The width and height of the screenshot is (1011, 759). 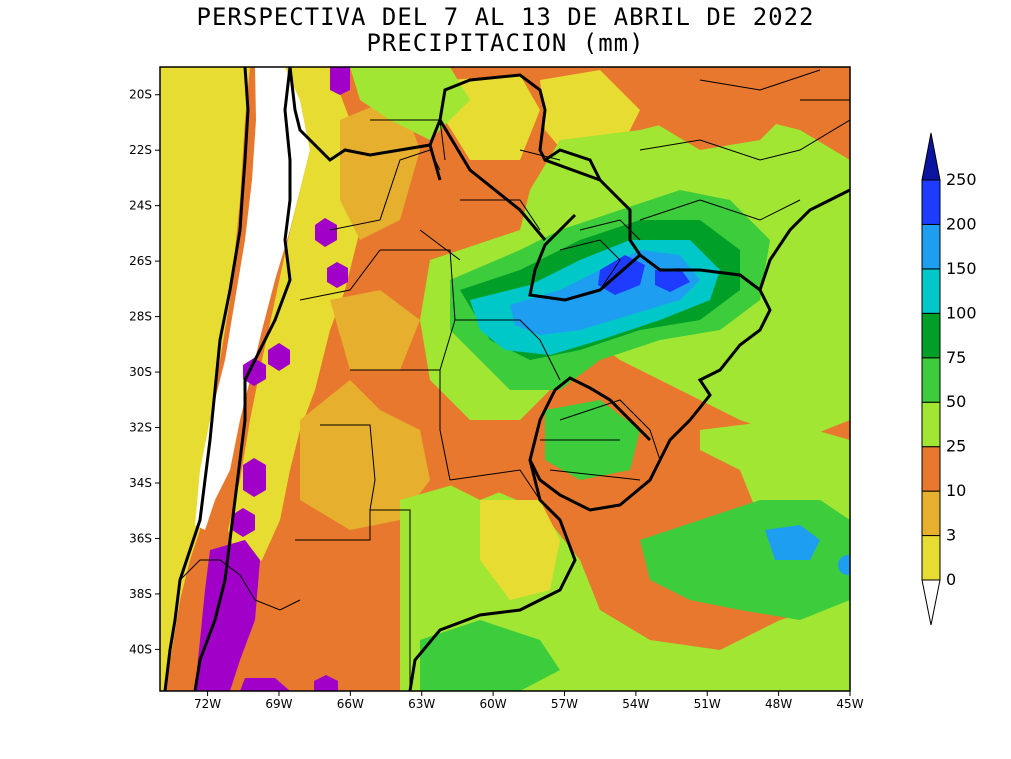 I want to click on map-title: PERSPECTIVA DEL 7 AL 13 DE ABRIL DE 2022, so click(x=505, y=17).